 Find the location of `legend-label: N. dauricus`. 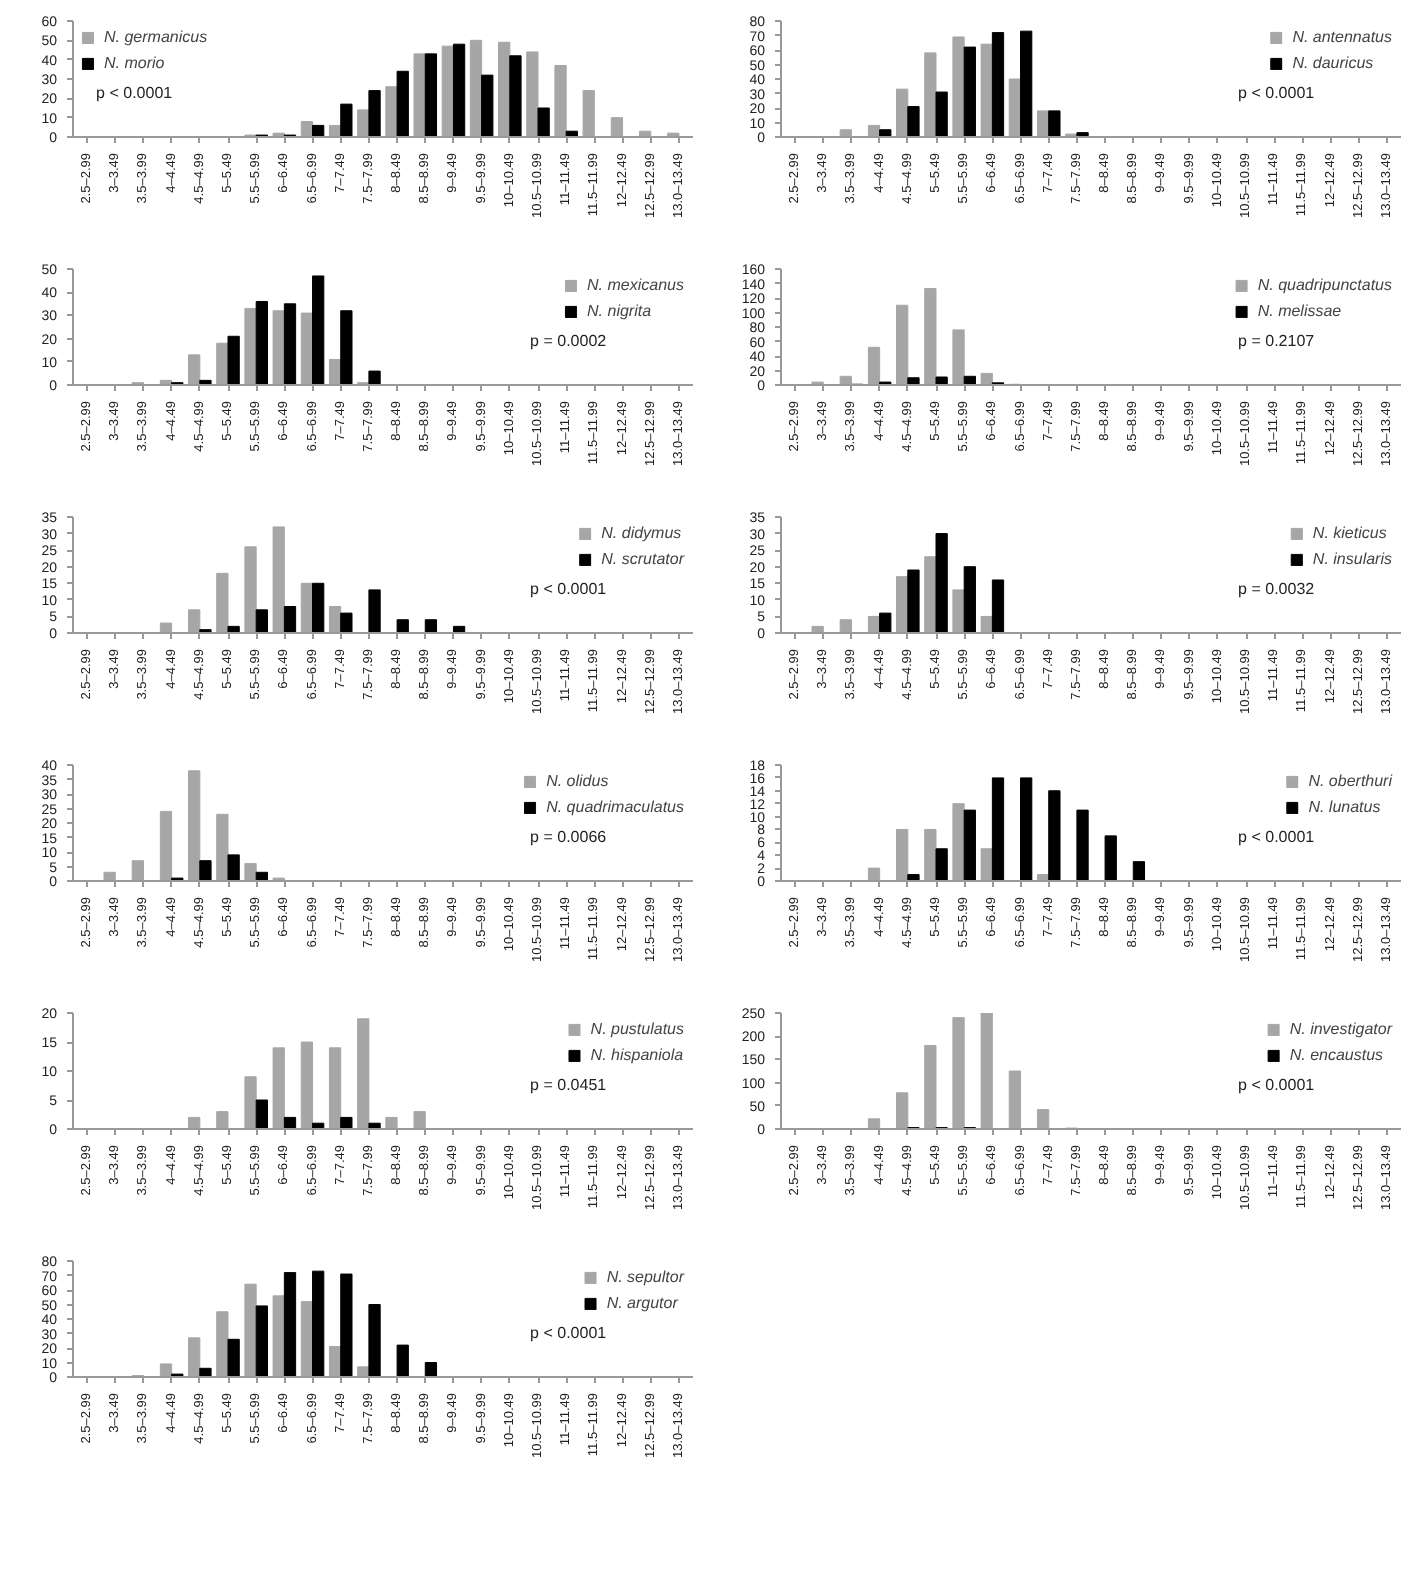

legend-label: N. dauricus is located at coordinates (1333, 63).